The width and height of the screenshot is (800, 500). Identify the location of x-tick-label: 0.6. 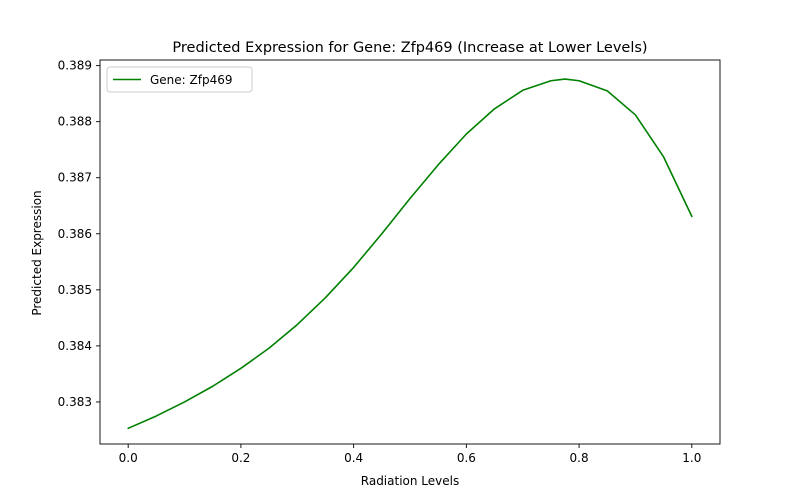
(466, 458).